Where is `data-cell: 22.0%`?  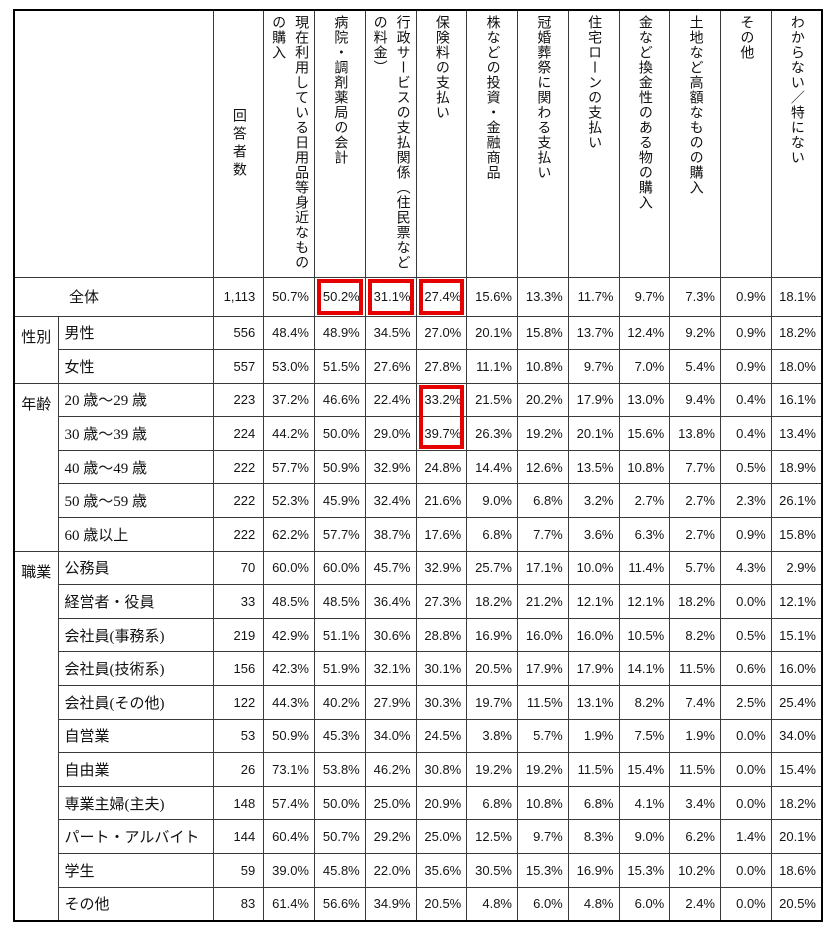
data-cell: 22.0% is located at coordinates (390, 870).